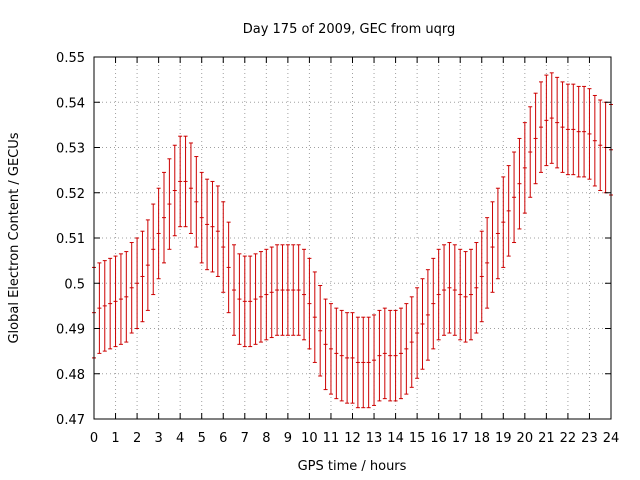 The width and height of the screenshot is (640, 480). I want to click on x-tick-label: 4, so click(180, 438).